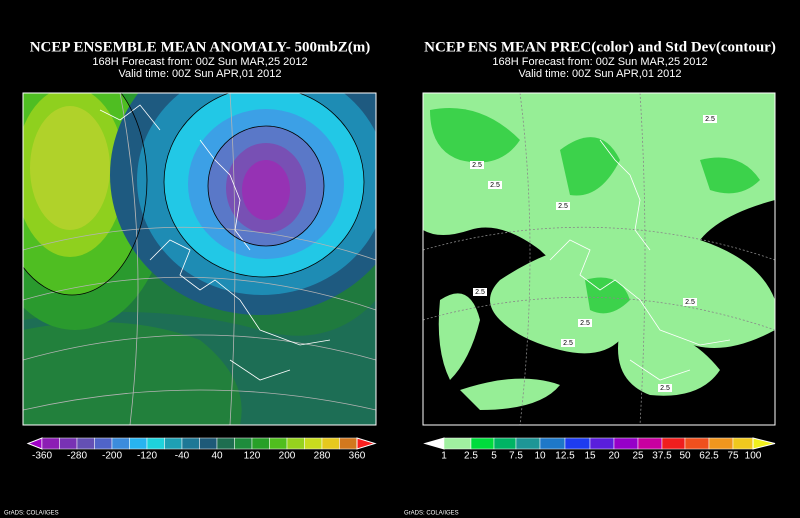 Image resolution: width=800 pixels, height=518 pixels. I want to click on colorbar-label: -200, so click(112, 456).